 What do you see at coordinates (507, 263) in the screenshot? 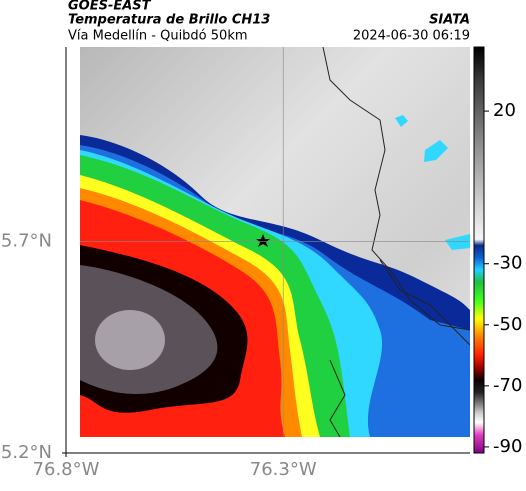
I see `colorbar-tick-label: -30` at bounding box center [507, 263].